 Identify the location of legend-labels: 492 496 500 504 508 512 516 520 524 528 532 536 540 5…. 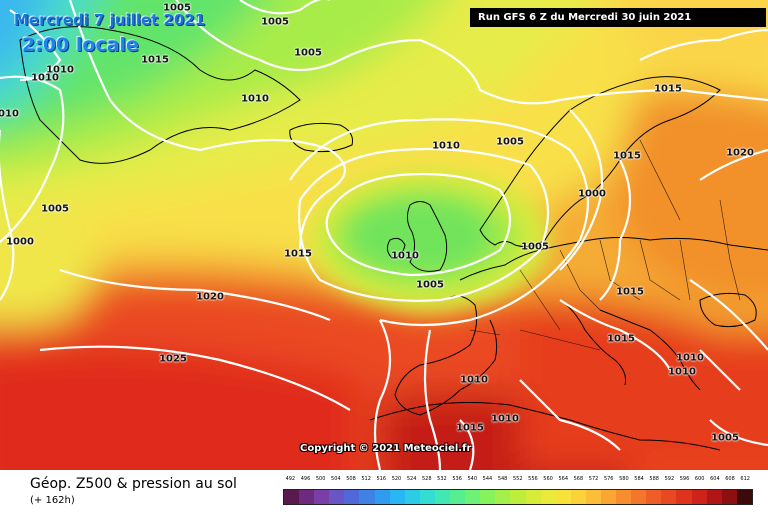
(518, 481).